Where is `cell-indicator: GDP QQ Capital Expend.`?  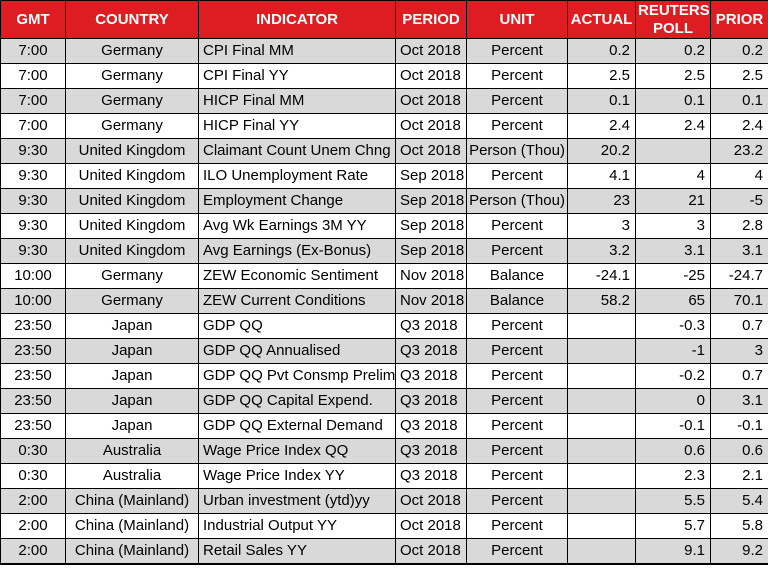
cell-indicator: GDP QQ Capital Expend. is located at coordinates (297, 401).